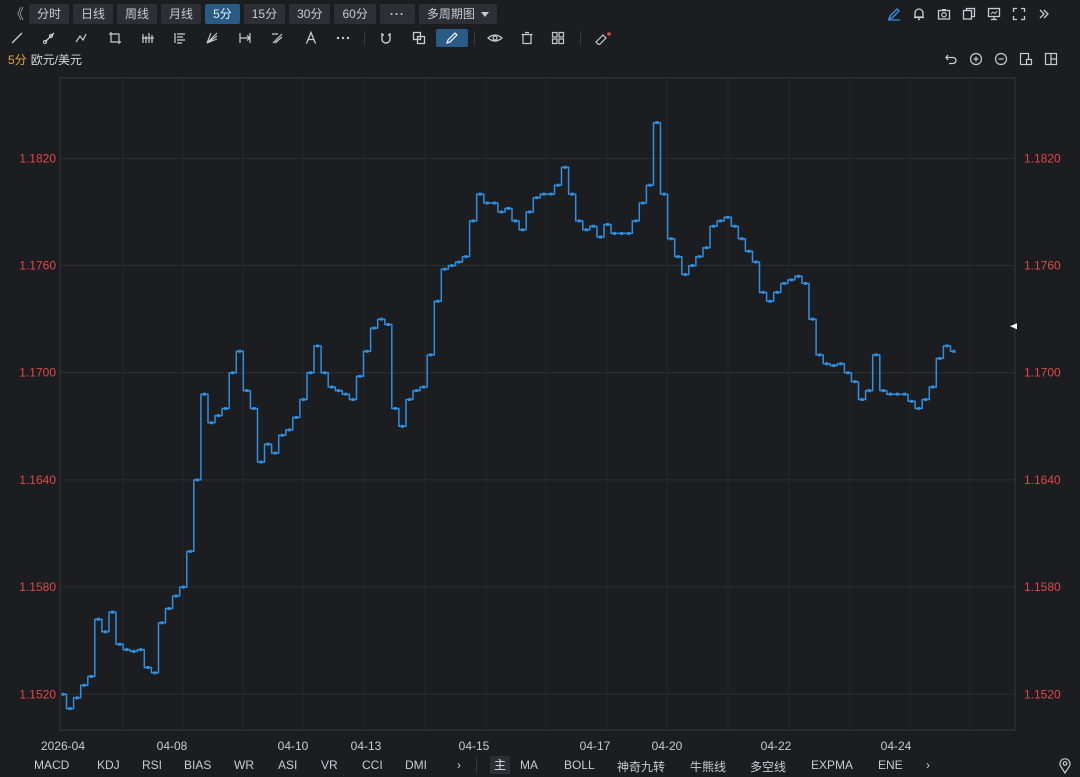 The width and height of the screenshot is (1080, 777). Describe the element at coordinates (529, 765) in the screenshot. I see `indicator-ma: MA` at that location.